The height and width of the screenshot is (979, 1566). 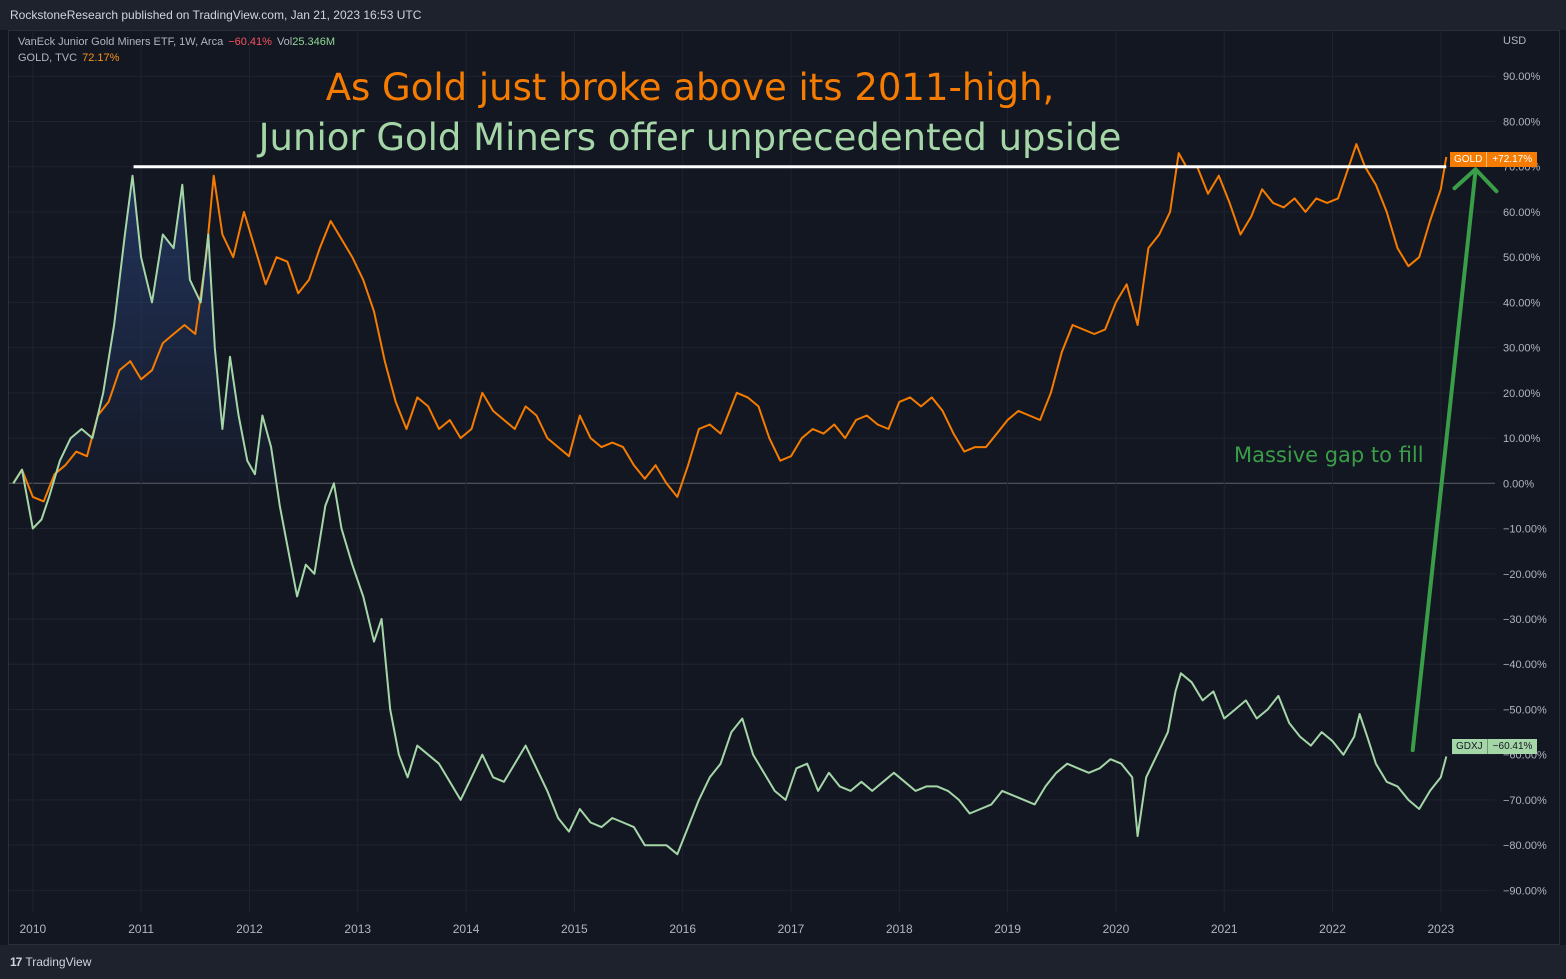 I want to click on y-tick-label: −70.00%, so click(x=1525, y=801).